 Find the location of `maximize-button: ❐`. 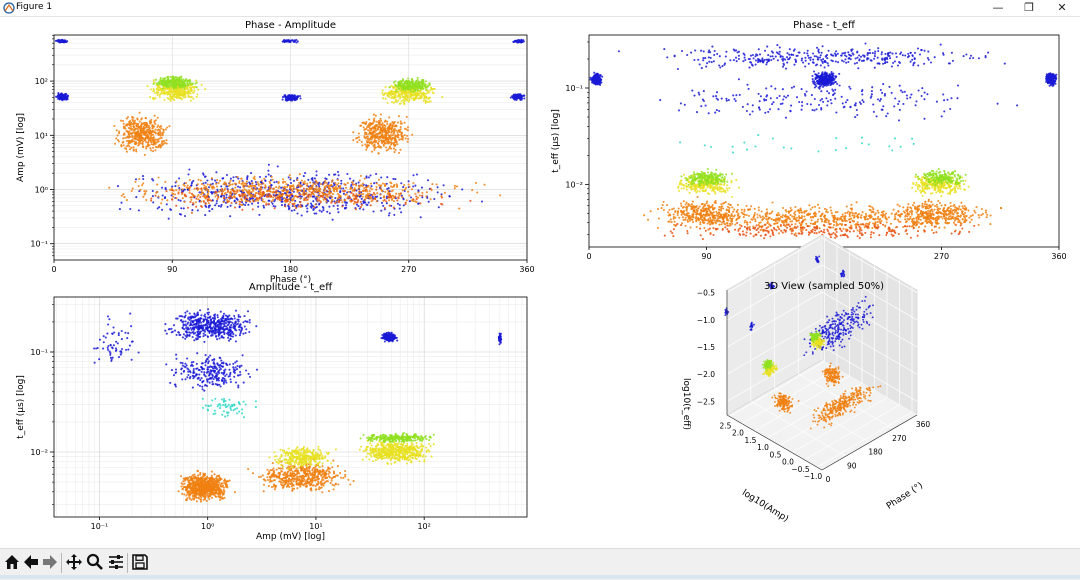

maximize-button: ❐ is located at coordinates (1029, 8).